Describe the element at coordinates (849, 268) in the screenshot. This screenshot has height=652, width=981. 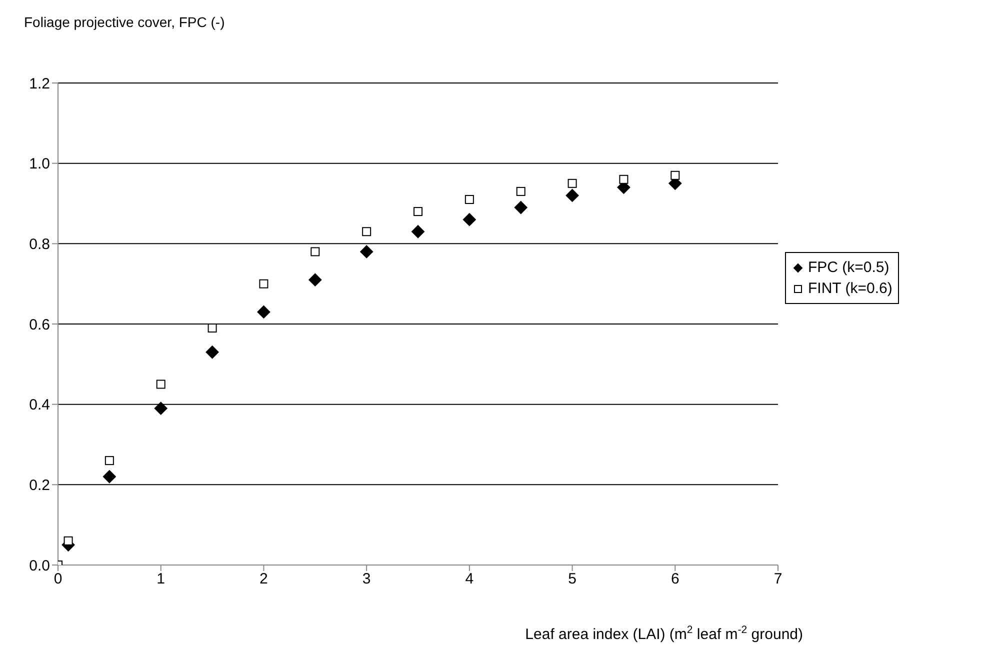
I see `legend-label: FPC (k=0.5)` at that location.